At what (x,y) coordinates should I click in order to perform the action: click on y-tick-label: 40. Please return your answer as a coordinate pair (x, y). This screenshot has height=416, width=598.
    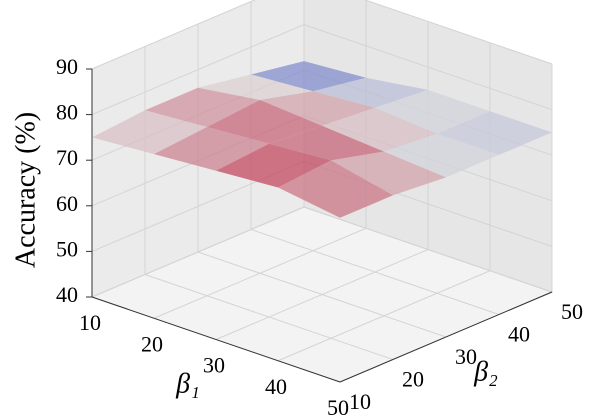
    Looking at the image, I should click on (519, 334).